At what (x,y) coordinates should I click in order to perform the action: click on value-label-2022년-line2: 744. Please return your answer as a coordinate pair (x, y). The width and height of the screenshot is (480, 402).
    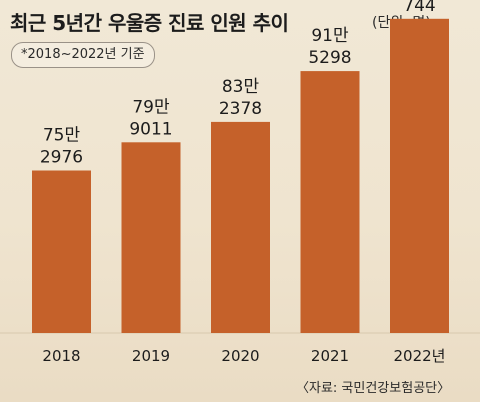
    Looking at the image, I should click on (419, 8).